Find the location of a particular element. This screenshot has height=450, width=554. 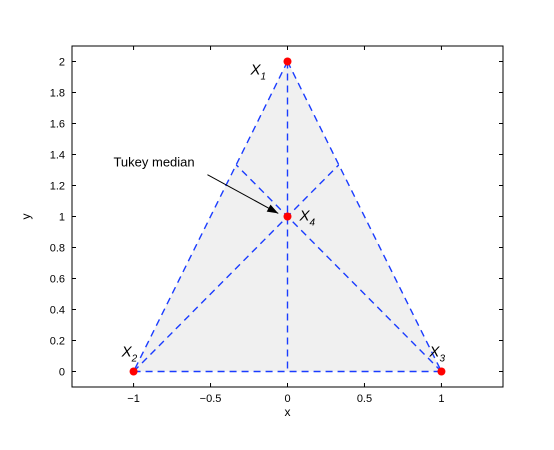

point-label-4: X4 is located at coordinates (307, 218).